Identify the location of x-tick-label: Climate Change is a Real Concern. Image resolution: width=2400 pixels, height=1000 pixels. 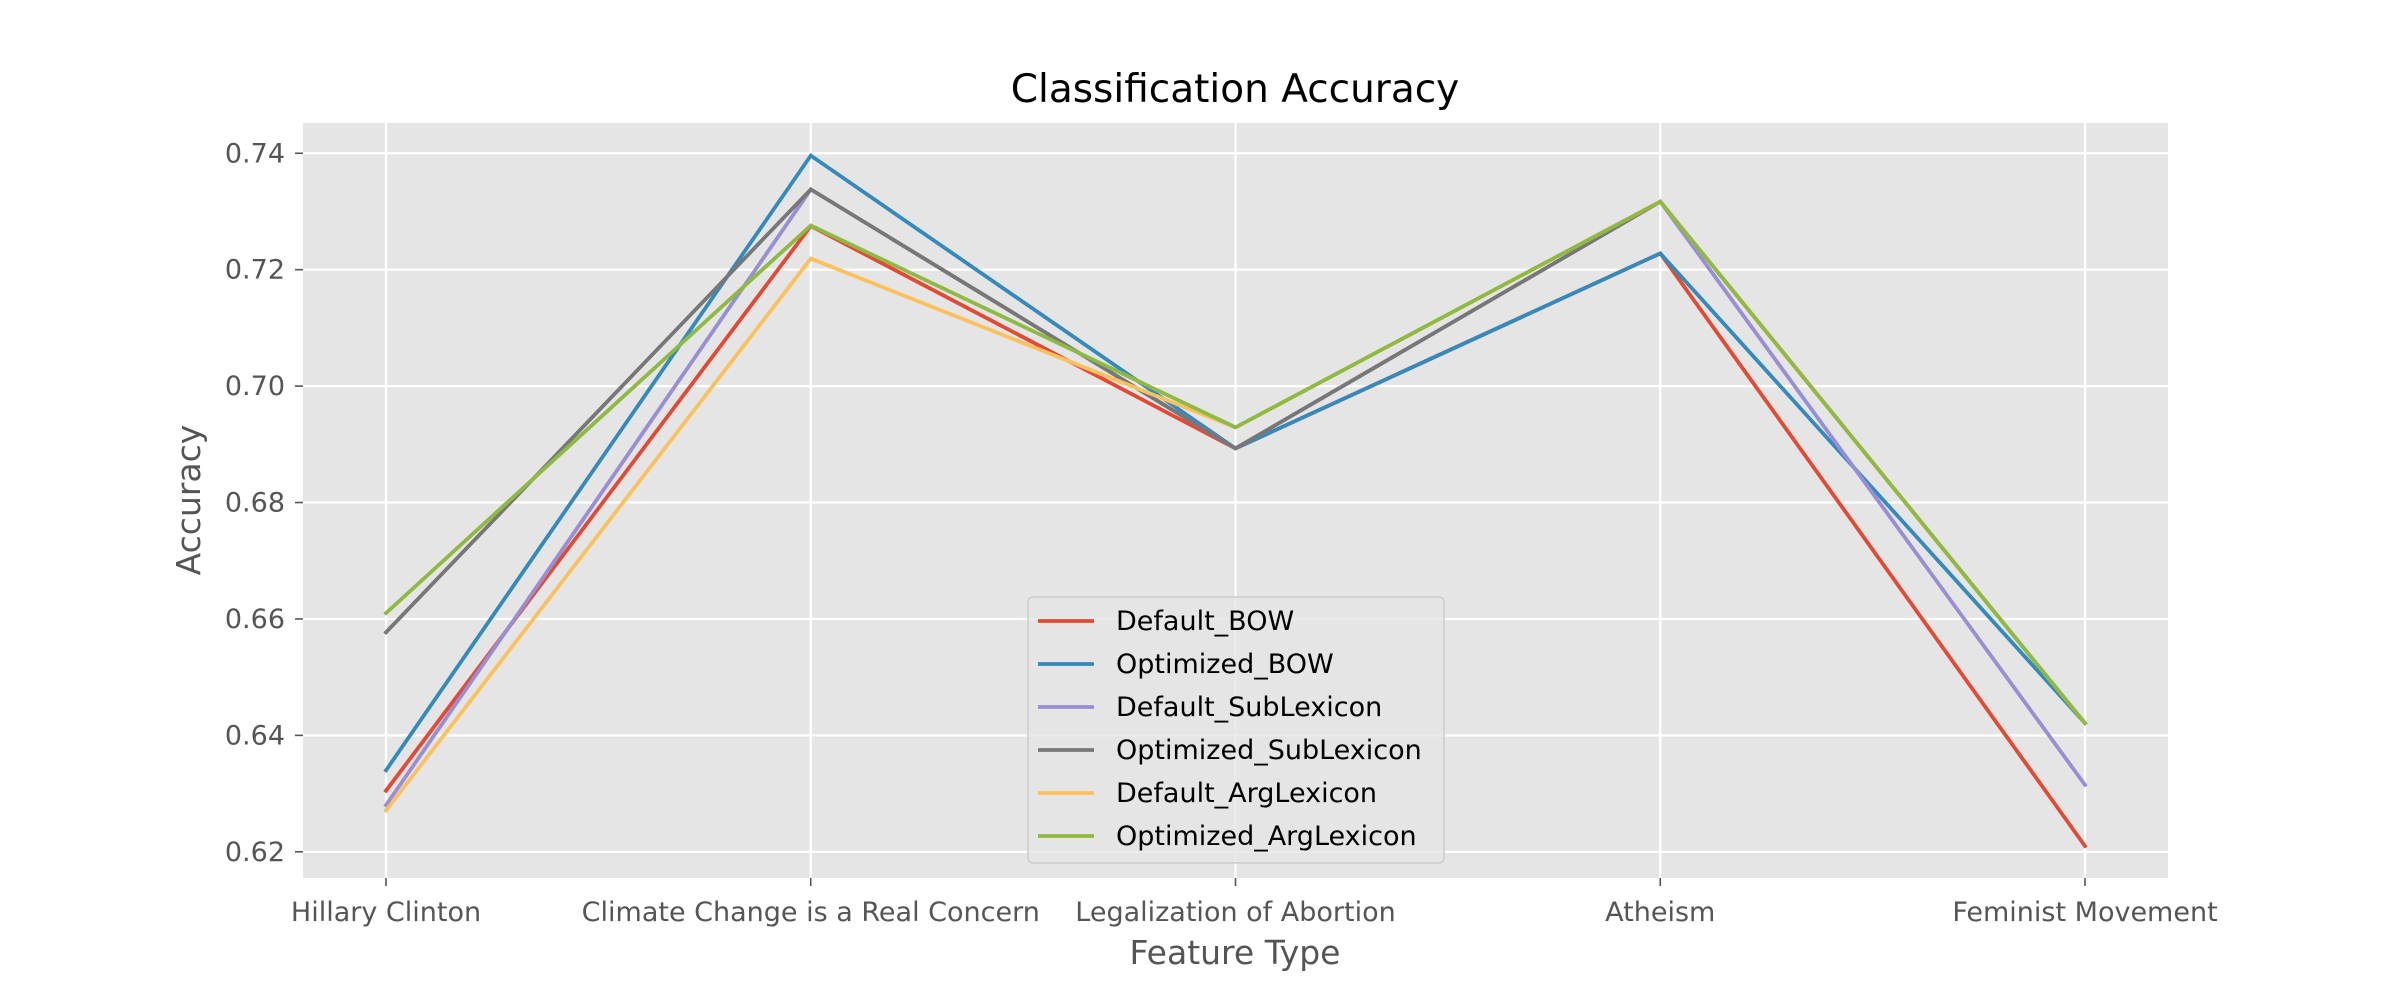
(811, 912).